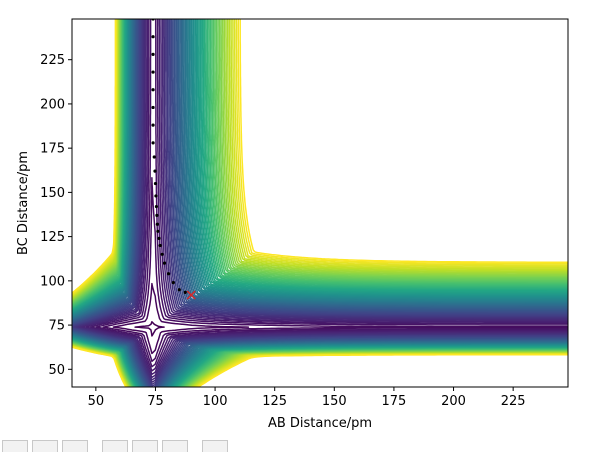  Describe the element at coordinates (52, 104) in the screenshot. I see `y-tick-label: 200` at that location.